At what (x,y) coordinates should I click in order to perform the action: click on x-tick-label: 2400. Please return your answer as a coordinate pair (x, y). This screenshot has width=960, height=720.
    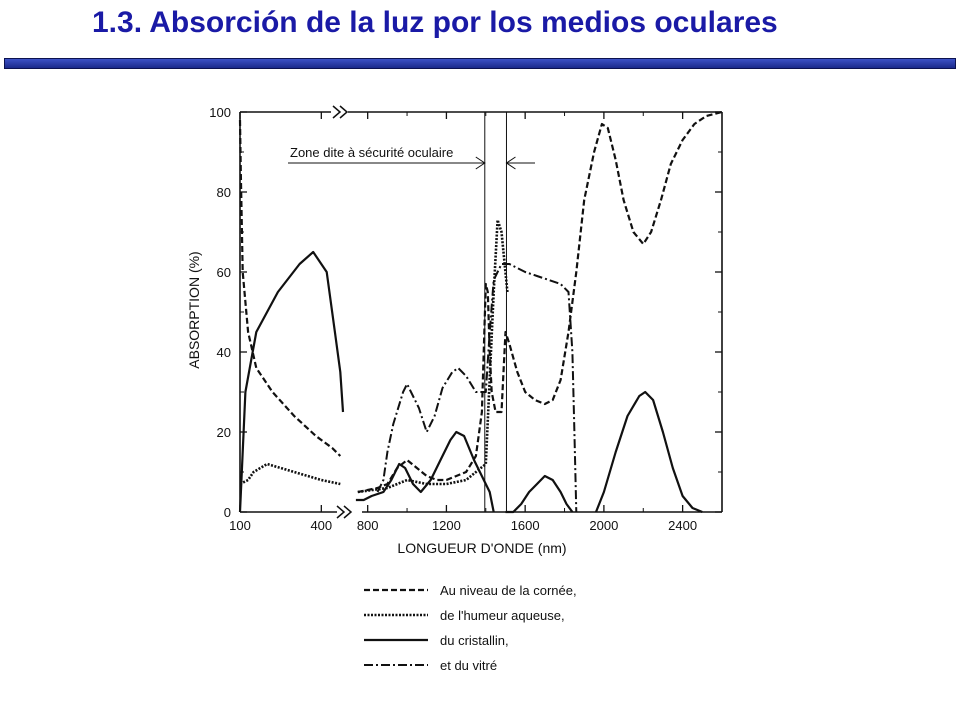
    Looking at the image, I should click on (682, 525).